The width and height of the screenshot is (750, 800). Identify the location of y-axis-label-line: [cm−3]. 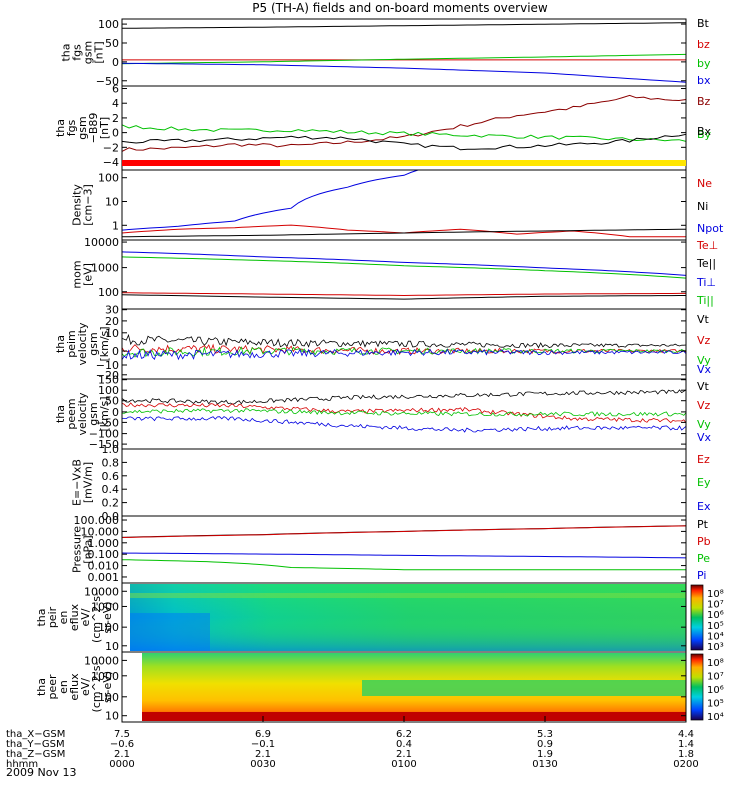
(88, 205).